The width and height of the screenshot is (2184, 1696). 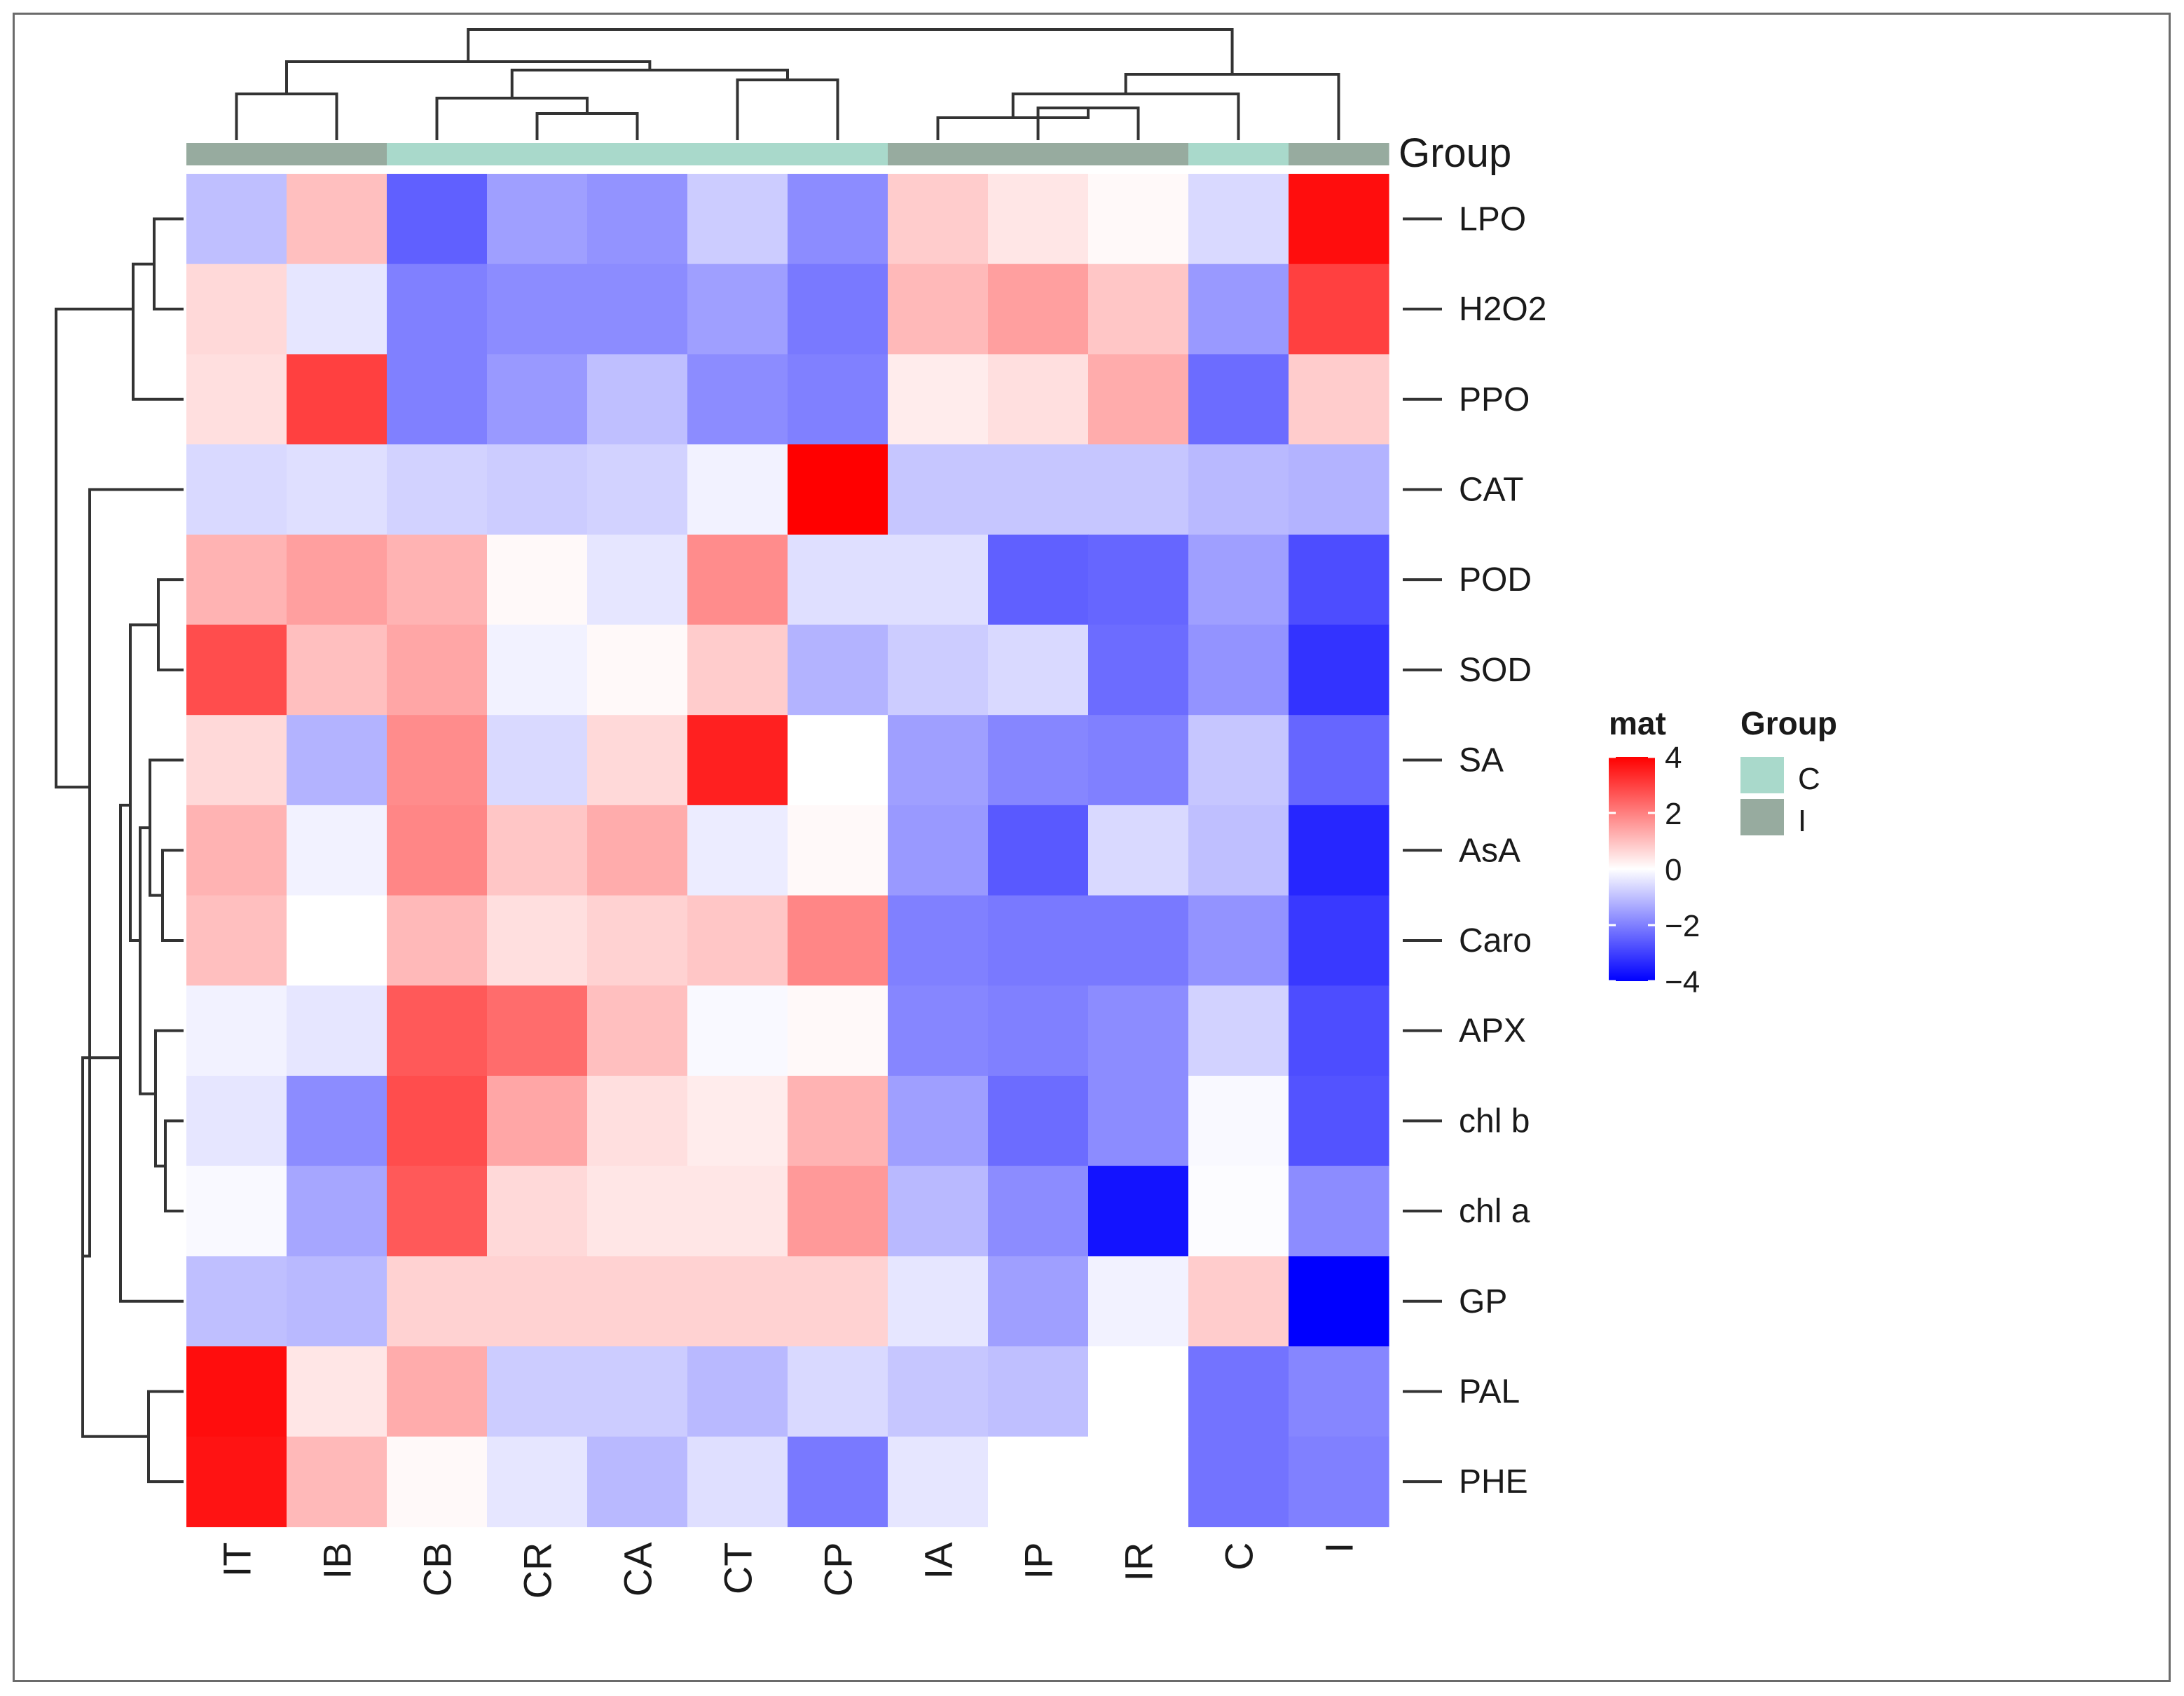 I want to click on heatmap-cell-gp-ia, so click(x=938, y=1301).